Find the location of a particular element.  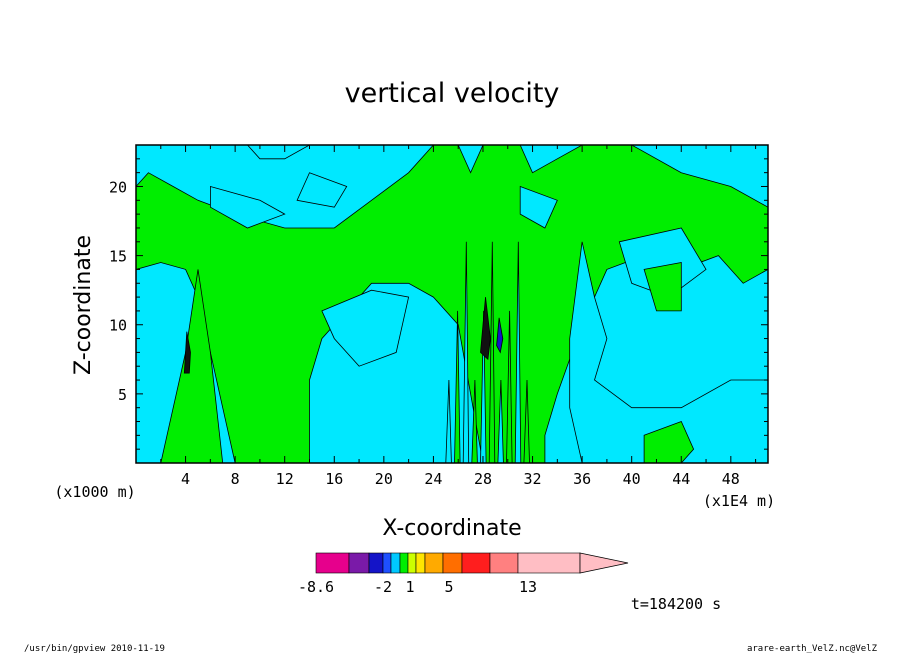

colorbar: -8.6 -2 1 5 13 is located at coordinates (463, 574).